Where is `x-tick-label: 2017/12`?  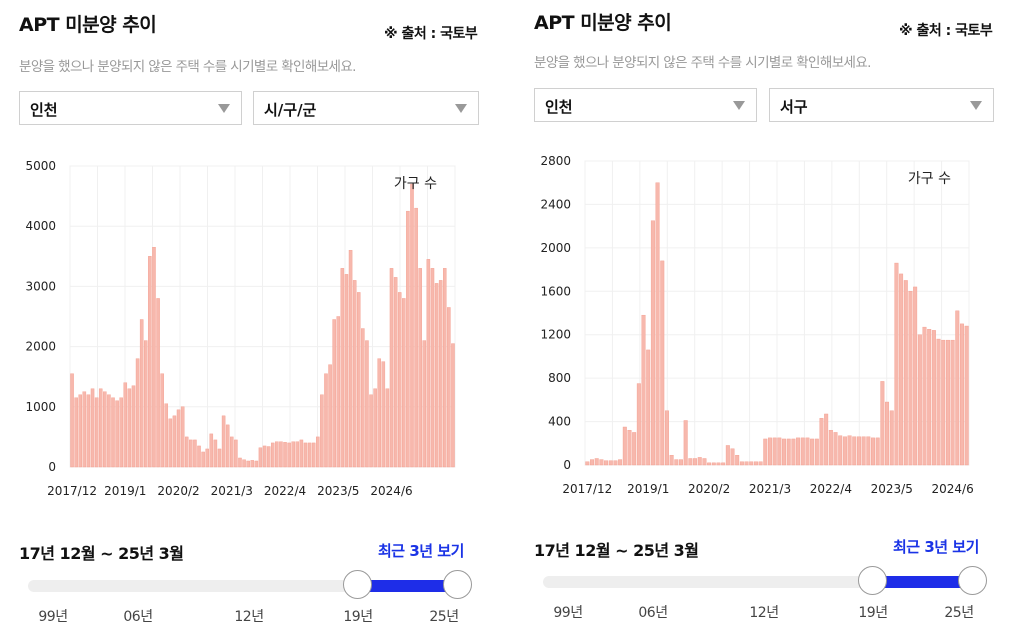
x-tick-label: 2017/12 is located at coordinates (72, 491).